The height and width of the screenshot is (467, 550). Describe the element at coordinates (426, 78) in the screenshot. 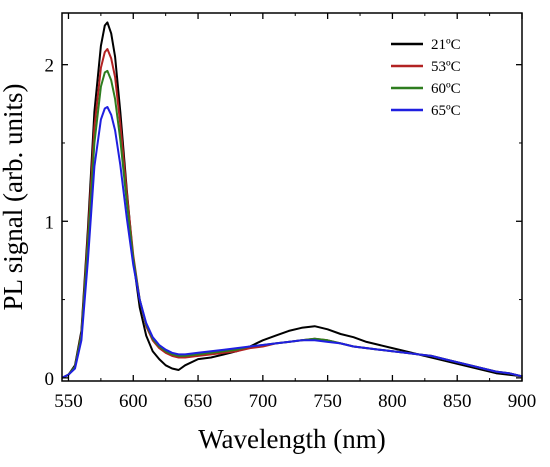

I see `legend: 21ºC 53ºC 60ºC 65ºC` at that location.